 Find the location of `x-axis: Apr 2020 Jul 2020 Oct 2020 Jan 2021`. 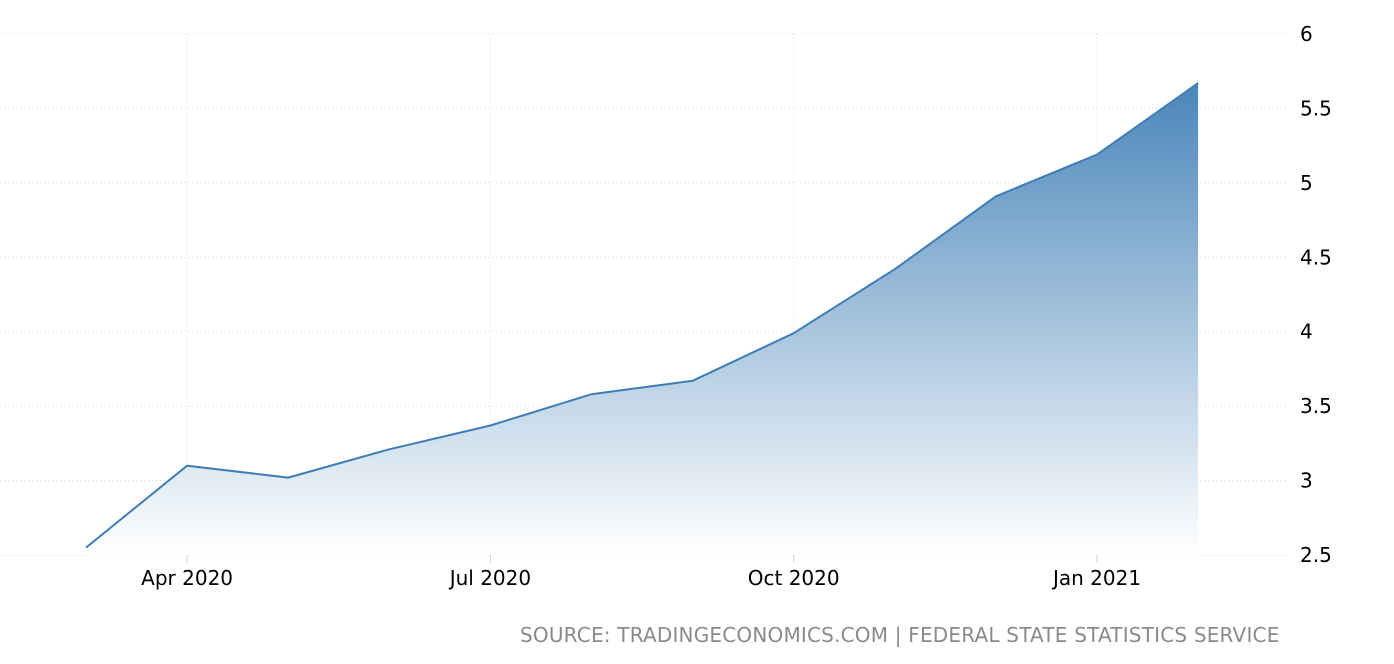

x-axis: Apr 2020 Jul 2020 Oct 2020 Jan 2021 is located at coordinates (641, 572).